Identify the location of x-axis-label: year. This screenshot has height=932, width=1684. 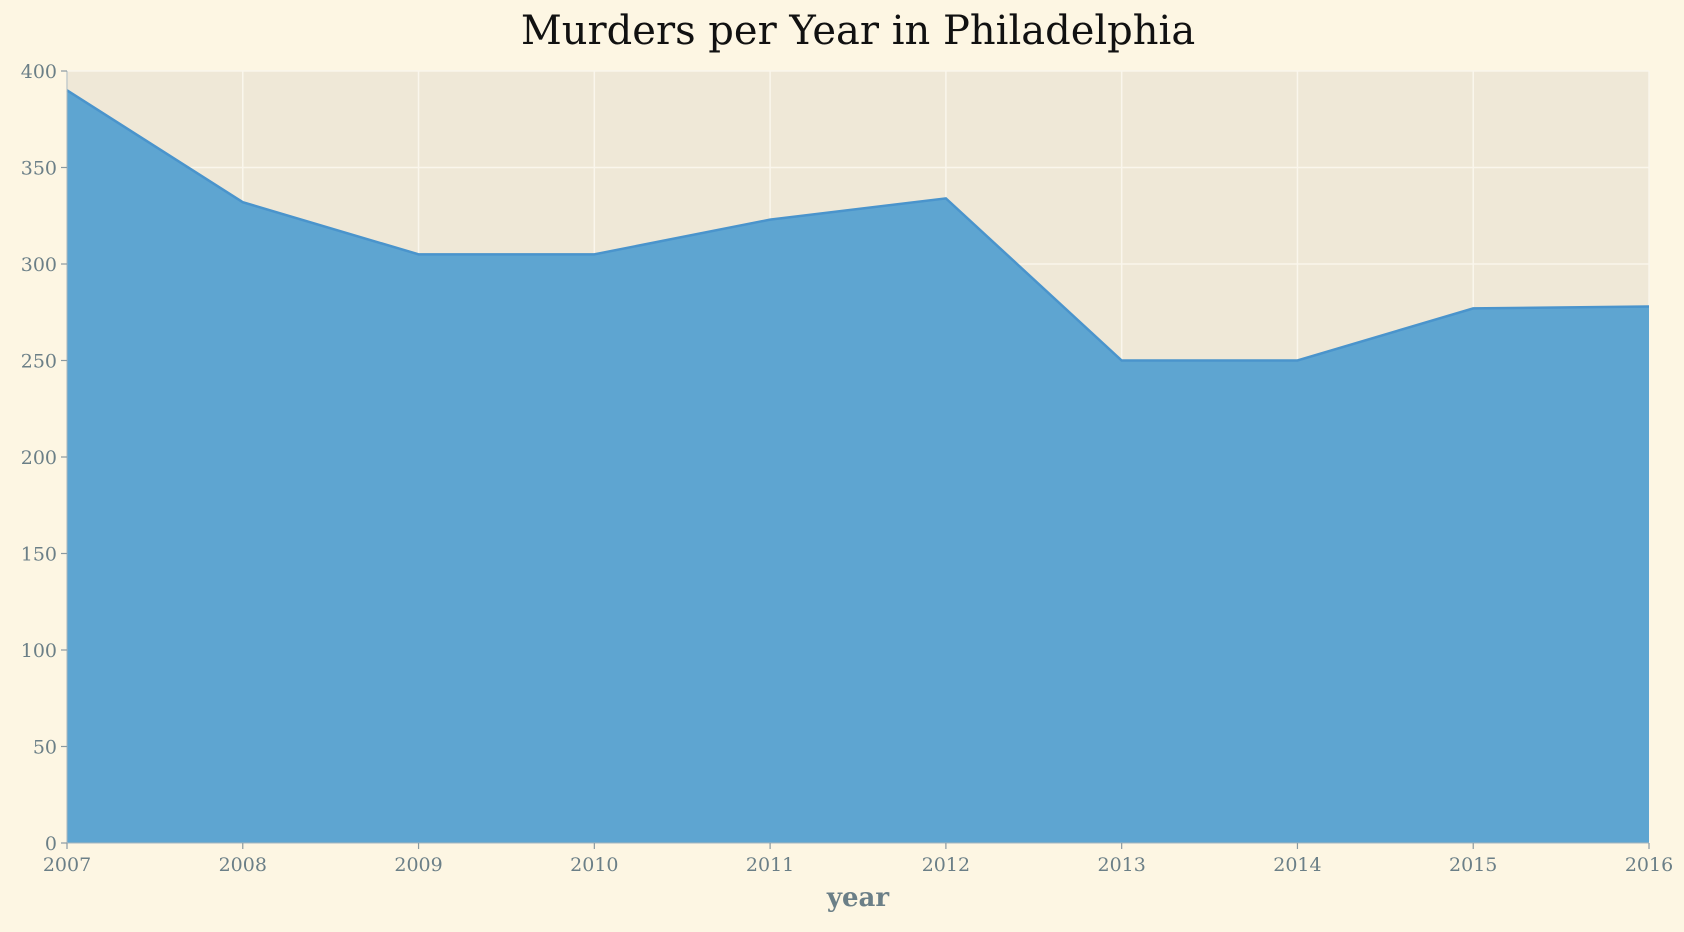
(857, 898).